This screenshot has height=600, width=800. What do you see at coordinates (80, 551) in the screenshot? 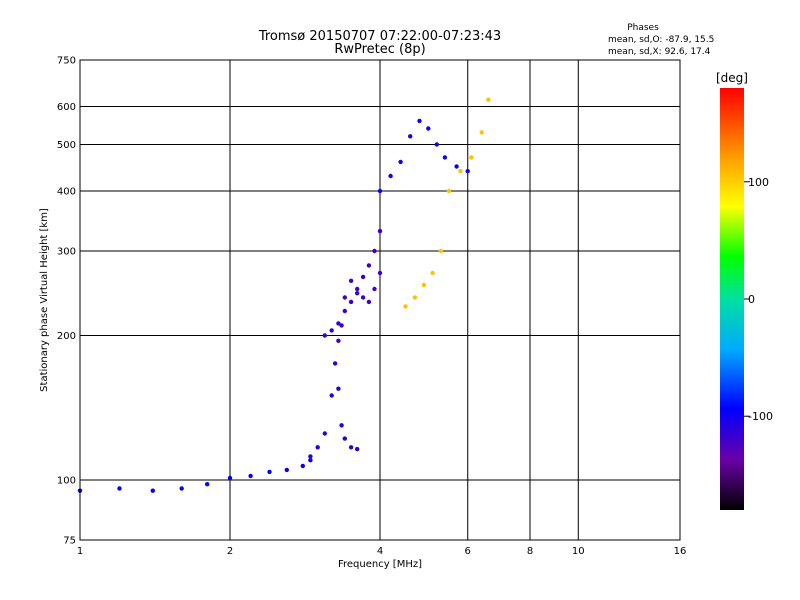
I see `x-tick-label: 1` at bounding box center [80, 551].